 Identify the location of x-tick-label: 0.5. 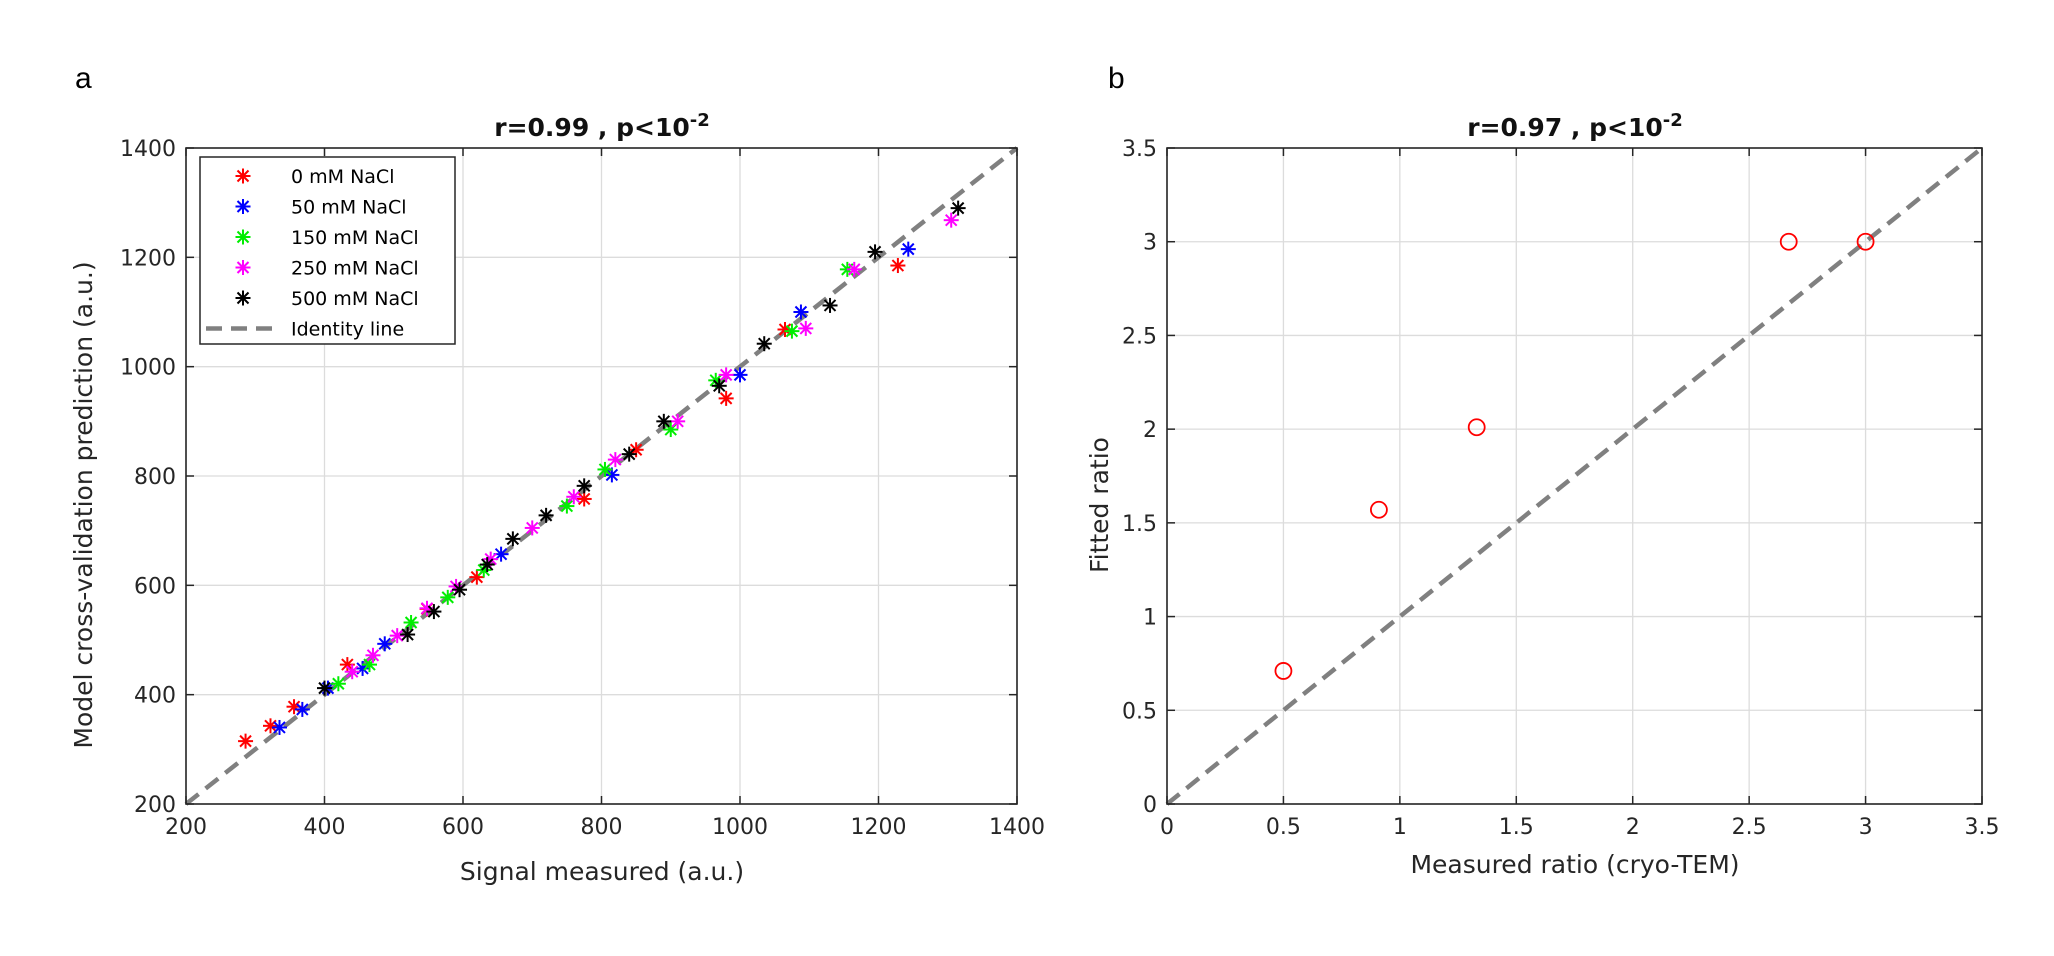
(1283, 827).